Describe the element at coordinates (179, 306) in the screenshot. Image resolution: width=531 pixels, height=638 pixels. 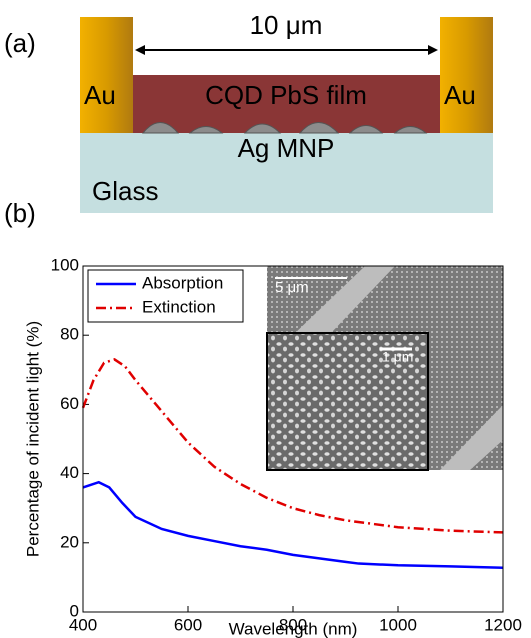
I see `legend-label: Extinction` at that location.